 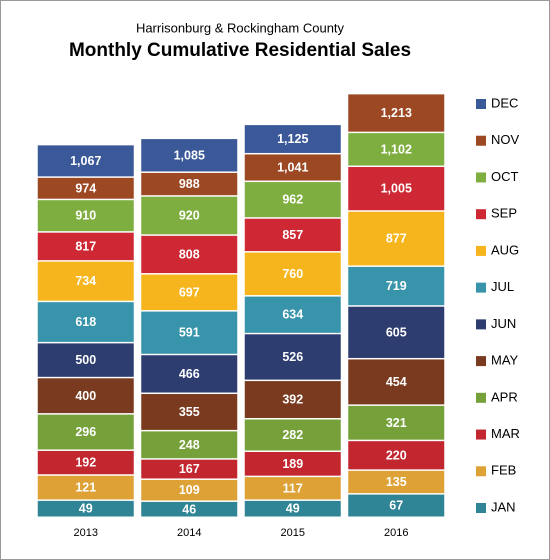 I want to click on data-label: 454, so click(x=396, y=382).